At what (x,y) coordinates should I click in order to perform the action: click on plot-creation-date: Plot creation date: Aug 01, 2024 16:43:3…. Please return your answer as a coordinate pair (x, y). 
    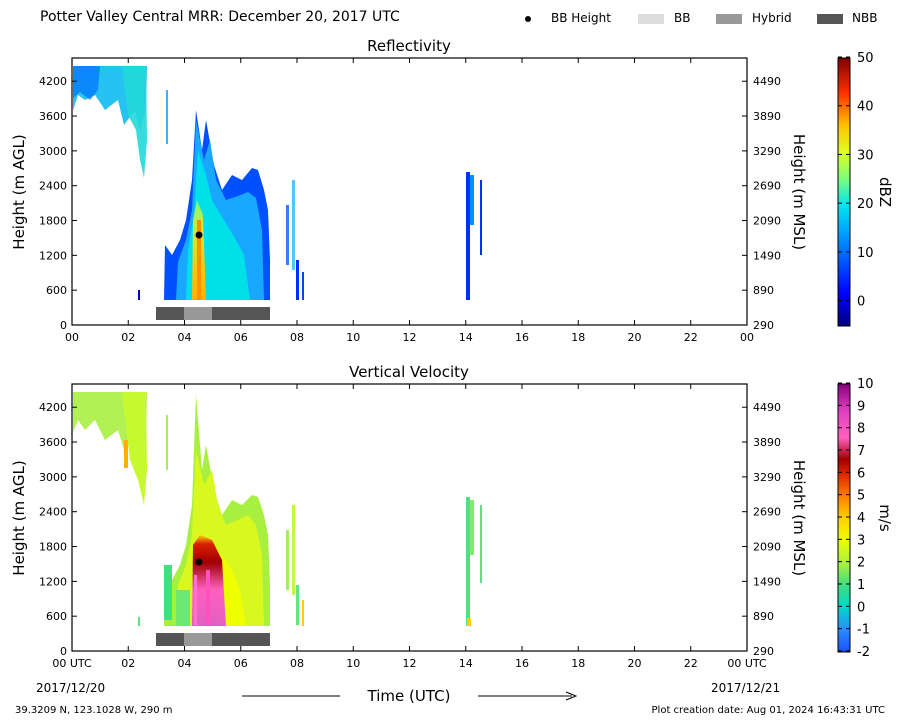
    Looking at the image, I should click on (768, 710).